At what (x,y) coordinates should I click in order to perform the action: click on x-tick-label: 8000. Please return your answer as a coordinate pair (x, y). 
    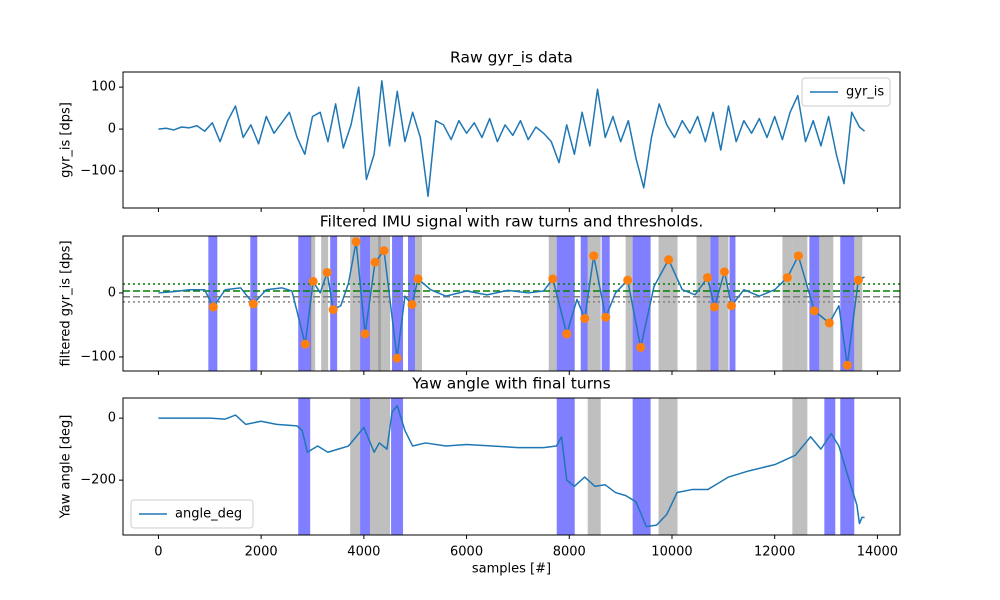
    Looking at the image, I should click on (569, 552).